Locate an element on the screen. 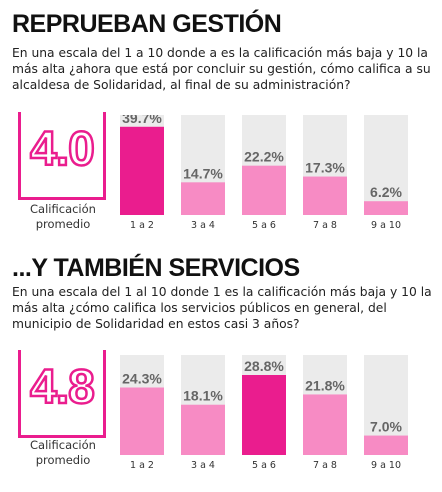  data-label: 14.7% is located at coordinates (203, 173).